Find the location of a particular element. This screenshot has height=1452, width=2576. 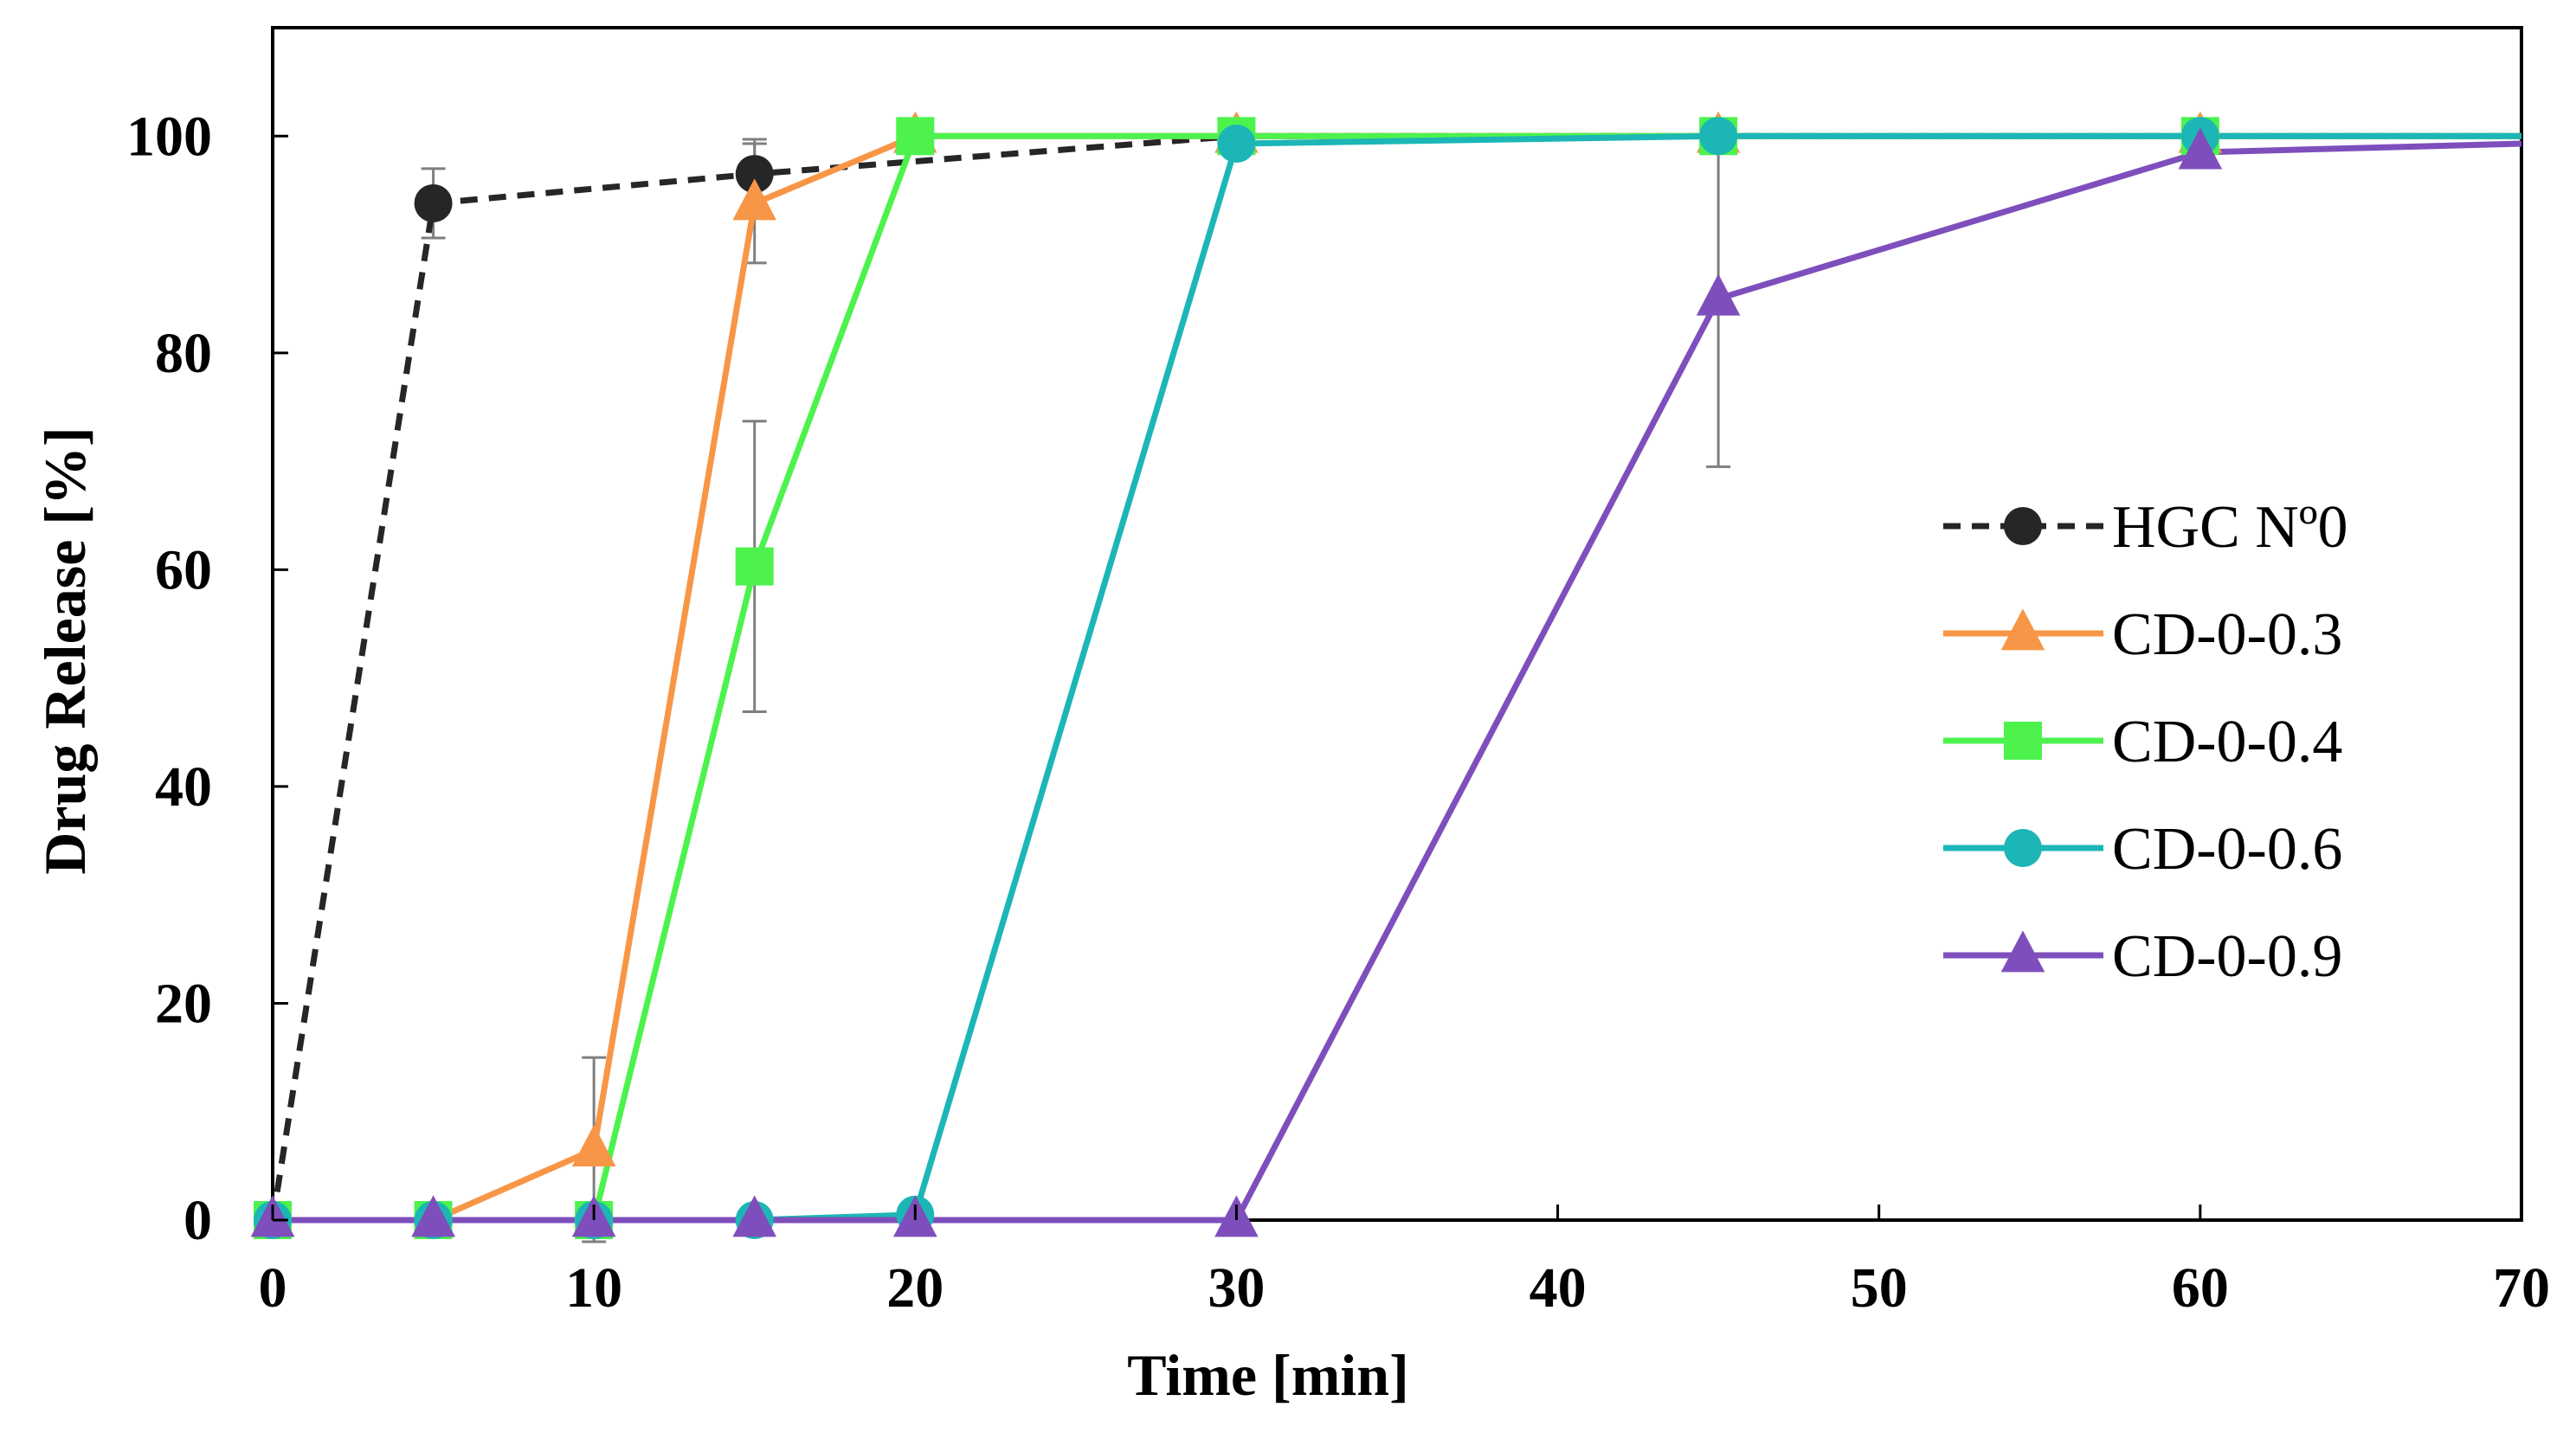

y-tick-label: 100 is located at coordinates (169, 136).